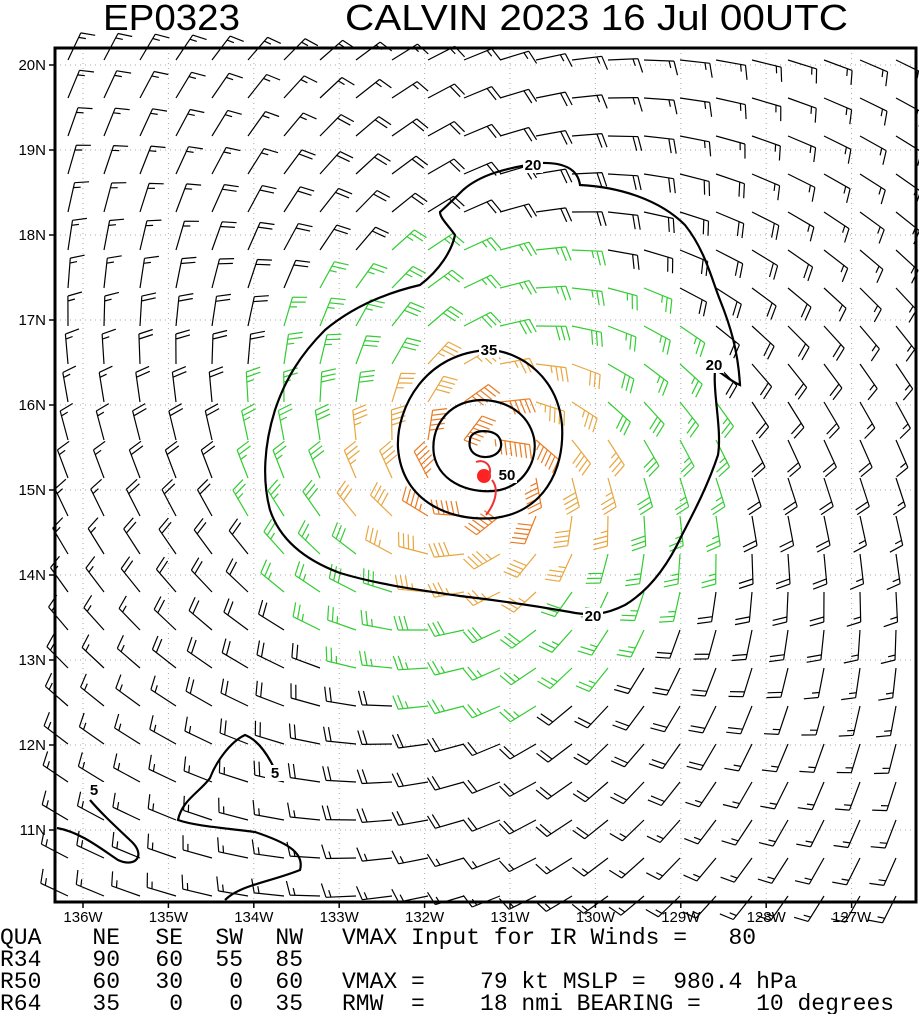  Describe the element at coordinates (32, 235) in the screenshot. I see `lat-label: 18N` at that location.